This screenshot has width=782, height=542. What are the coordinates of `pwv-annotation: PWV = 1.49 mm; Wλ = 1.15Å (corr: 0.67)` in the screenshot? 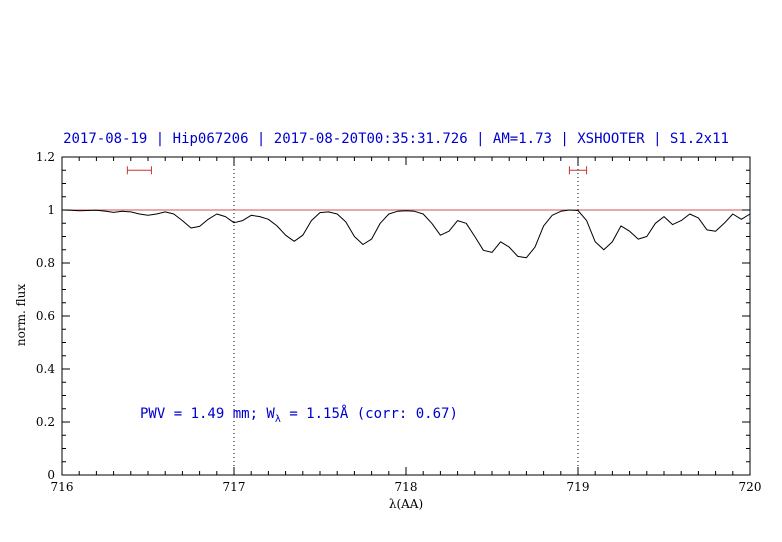 It's located at (299, 415).